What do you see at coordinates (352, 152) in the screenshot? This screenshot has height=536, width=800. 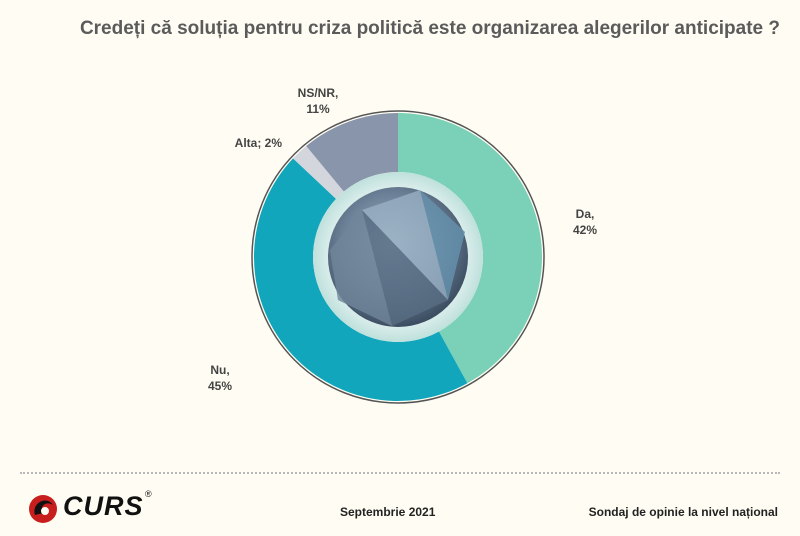 I see `slice-ns-nr` at bounding box center [352, 152].